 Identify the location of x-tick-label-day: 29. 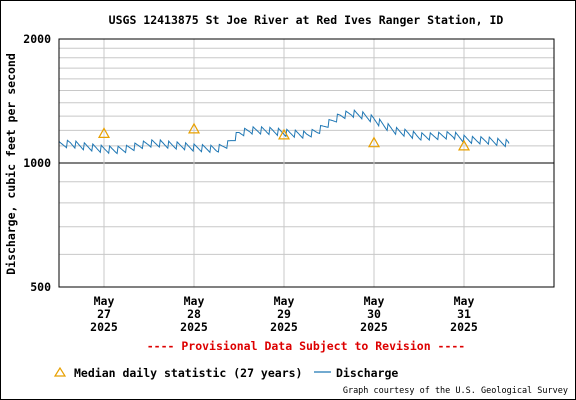
(284, 314).